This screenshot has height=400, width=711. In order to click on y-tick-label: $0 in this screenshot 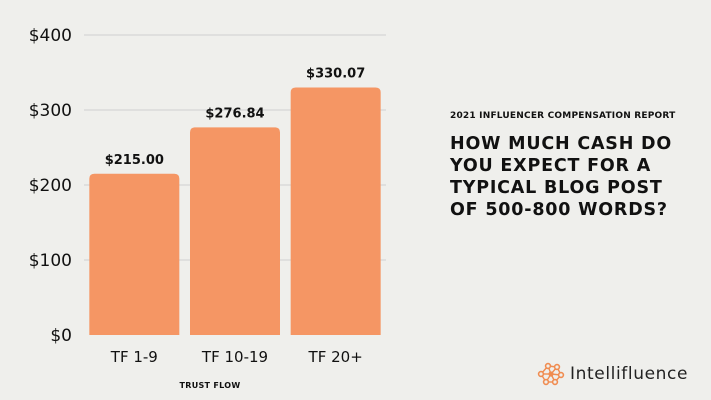, I will do `click(61, 336)`.